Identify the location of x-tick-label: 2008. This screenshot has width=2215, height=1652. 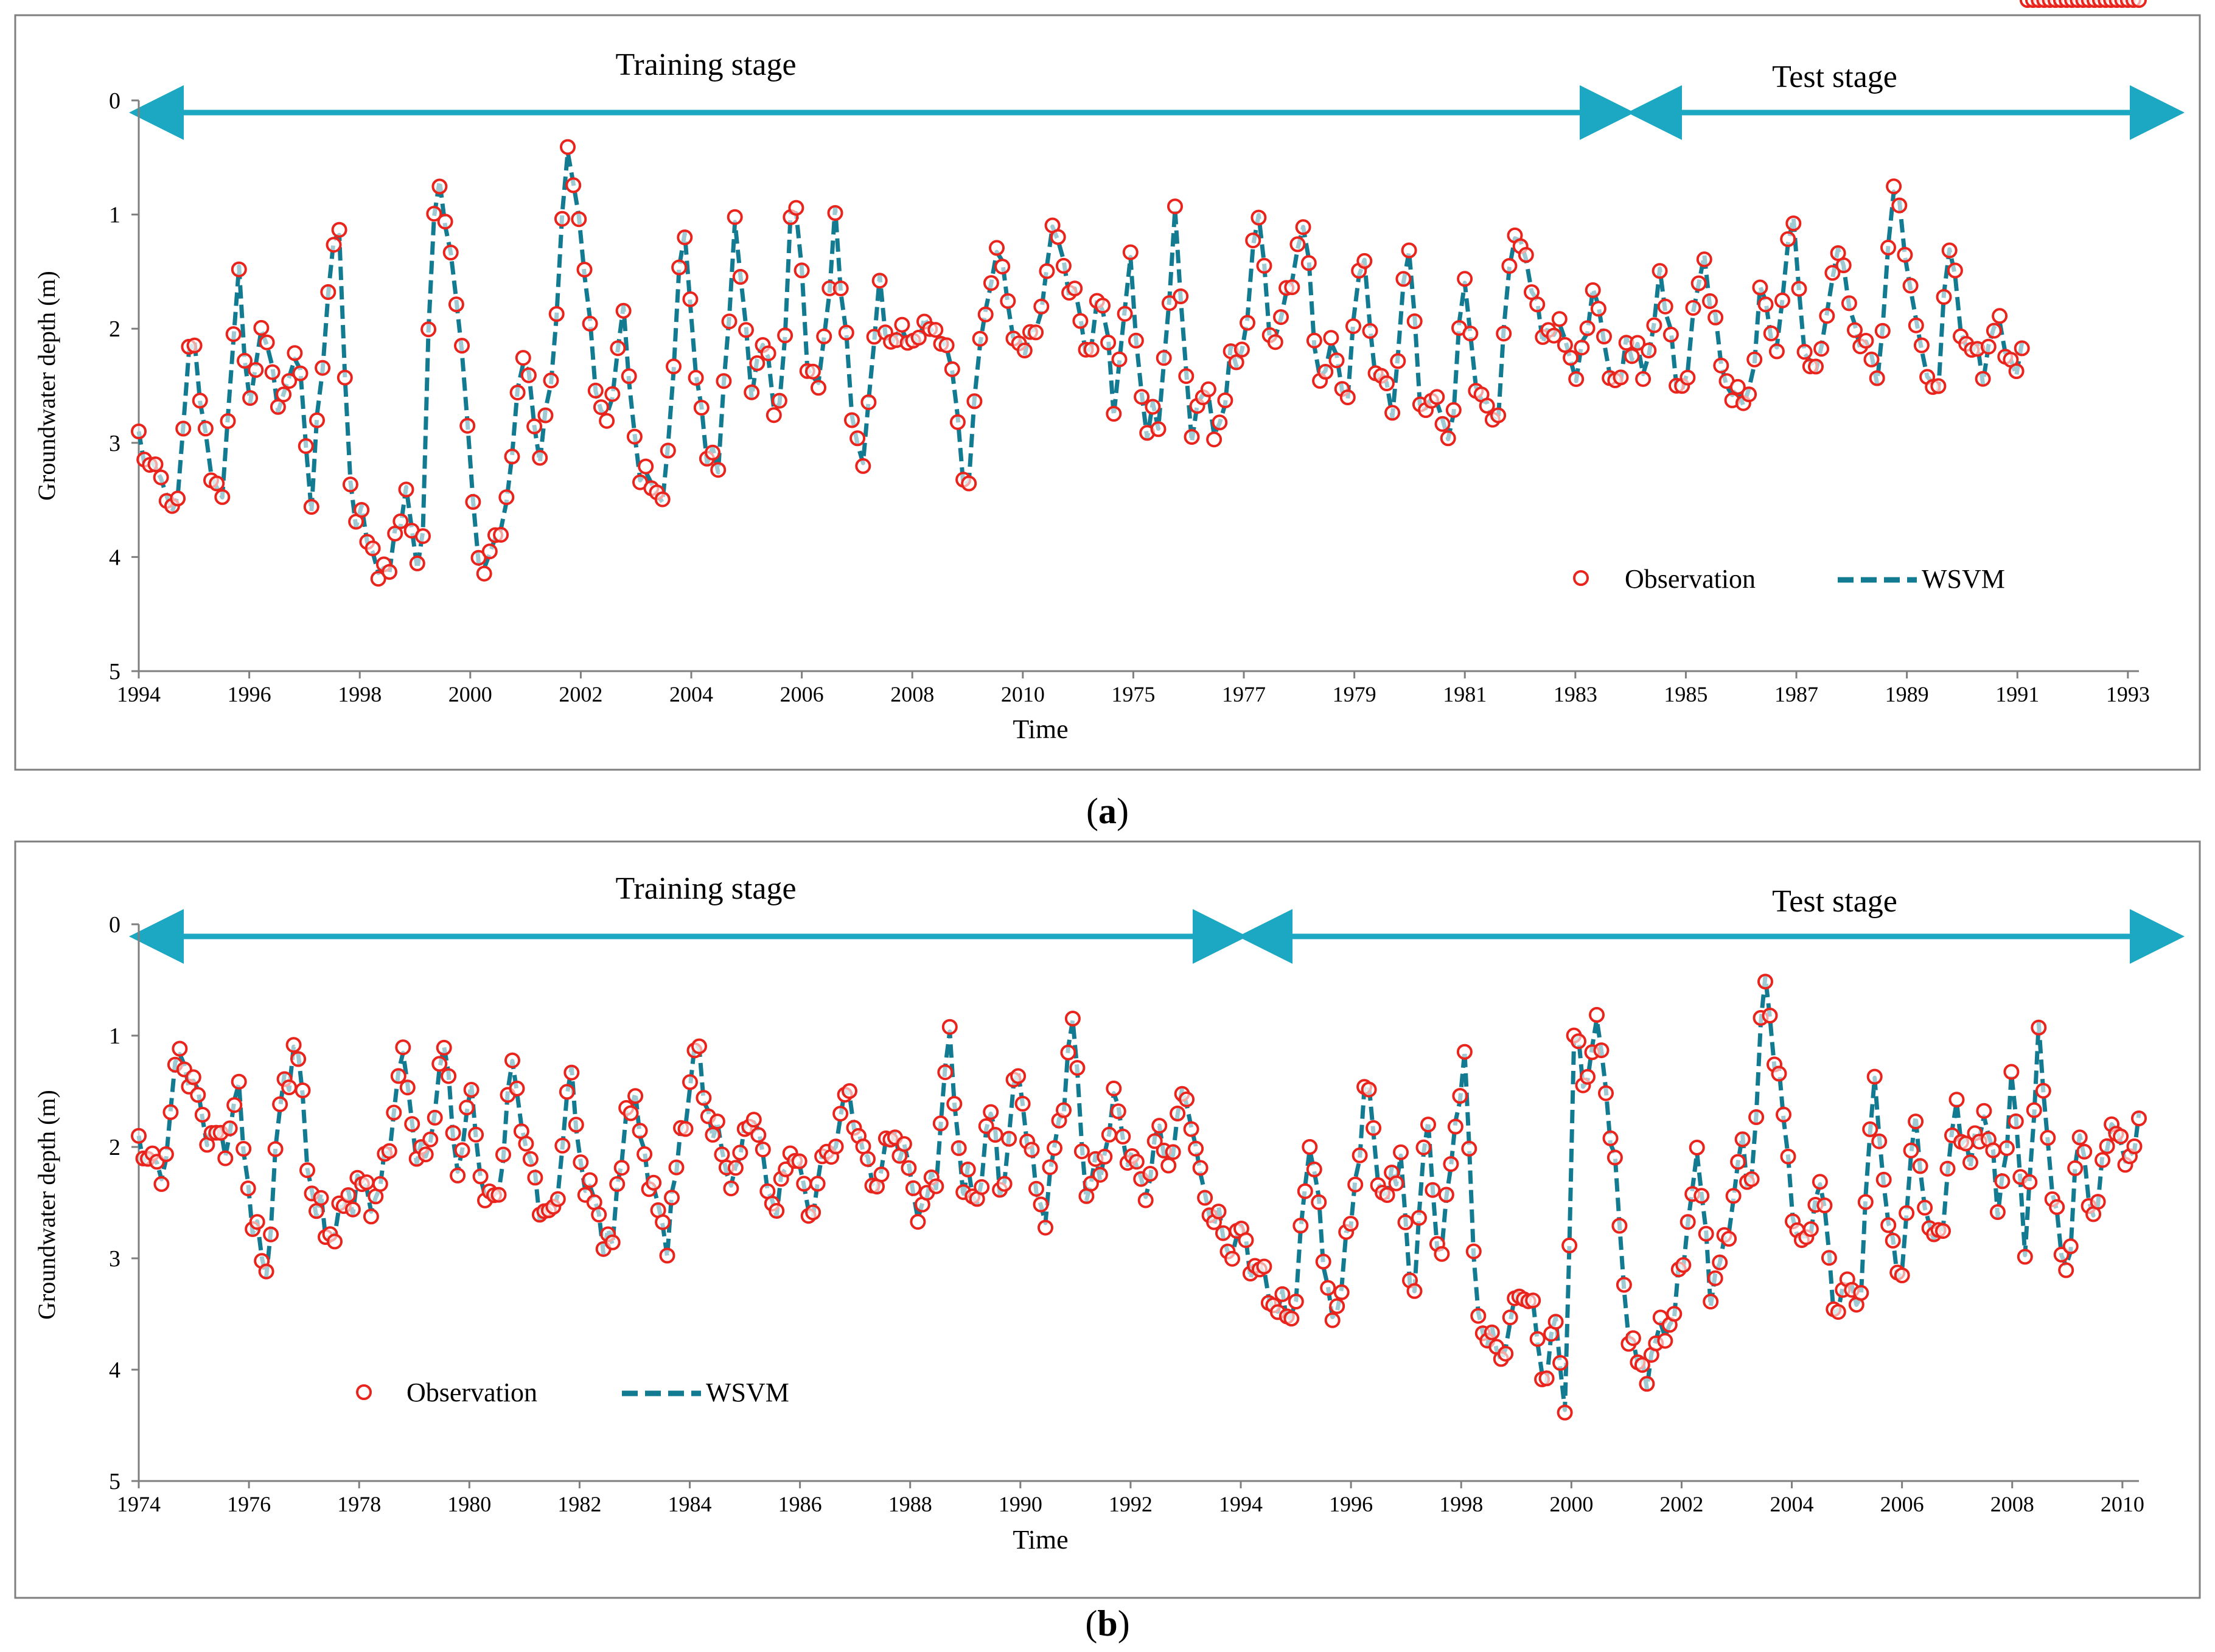
(2012, 1504).